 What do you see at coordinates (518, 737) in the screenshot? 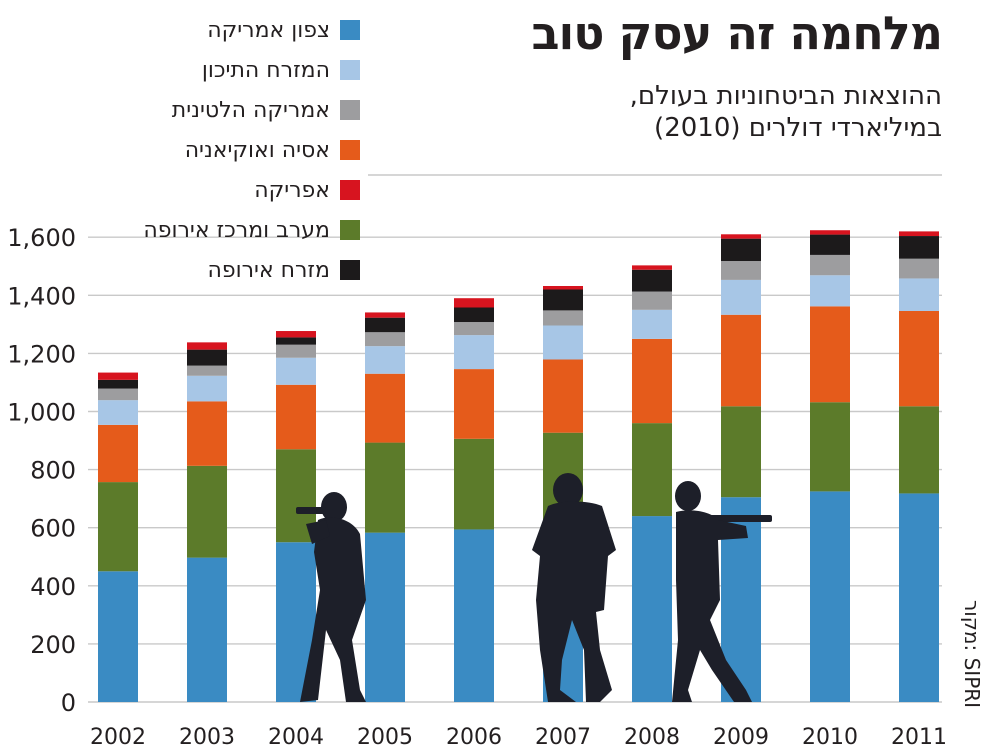
I see `x-axis: 2002 2003 2004 2005 2006 2007 2008 2009 2010 2011` at bounding box center [518, 737].